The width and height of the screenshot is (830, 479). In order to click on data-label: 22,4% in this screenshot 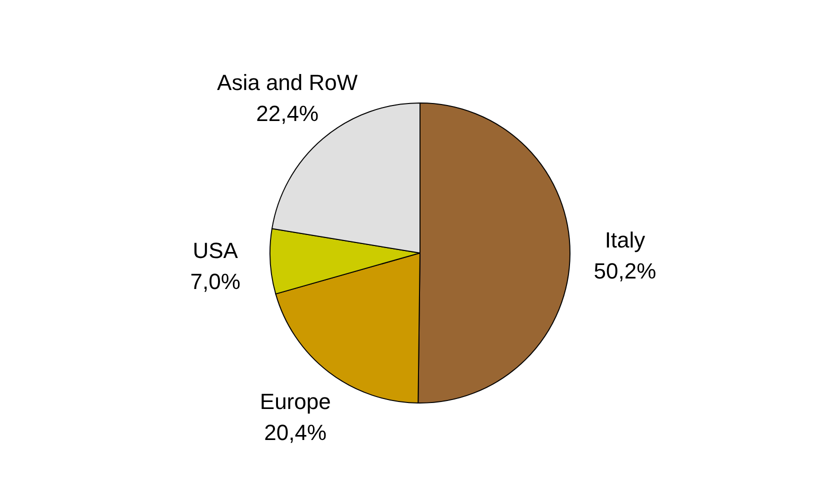, I will do `click(287, 113)`.